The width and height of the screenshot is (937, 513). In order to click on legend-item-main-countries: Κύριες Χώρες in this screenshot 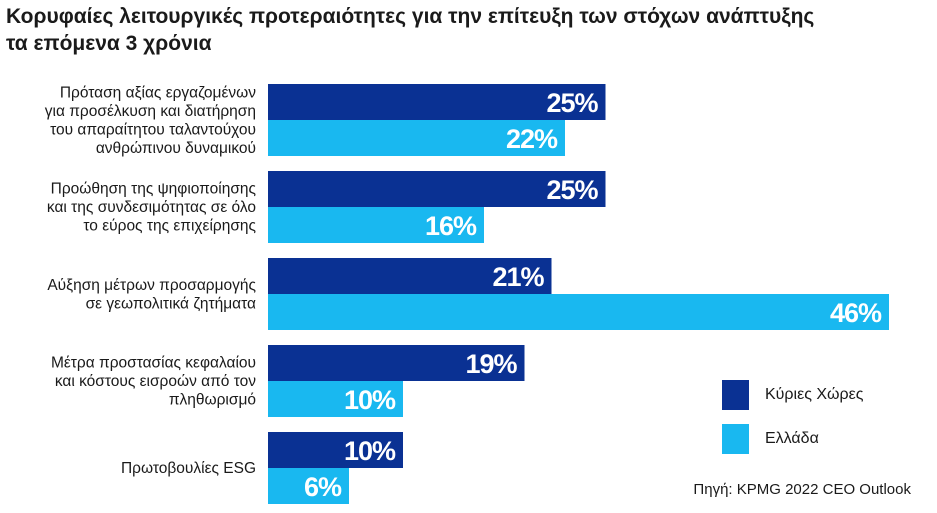, I will do `click(792, 395)`.